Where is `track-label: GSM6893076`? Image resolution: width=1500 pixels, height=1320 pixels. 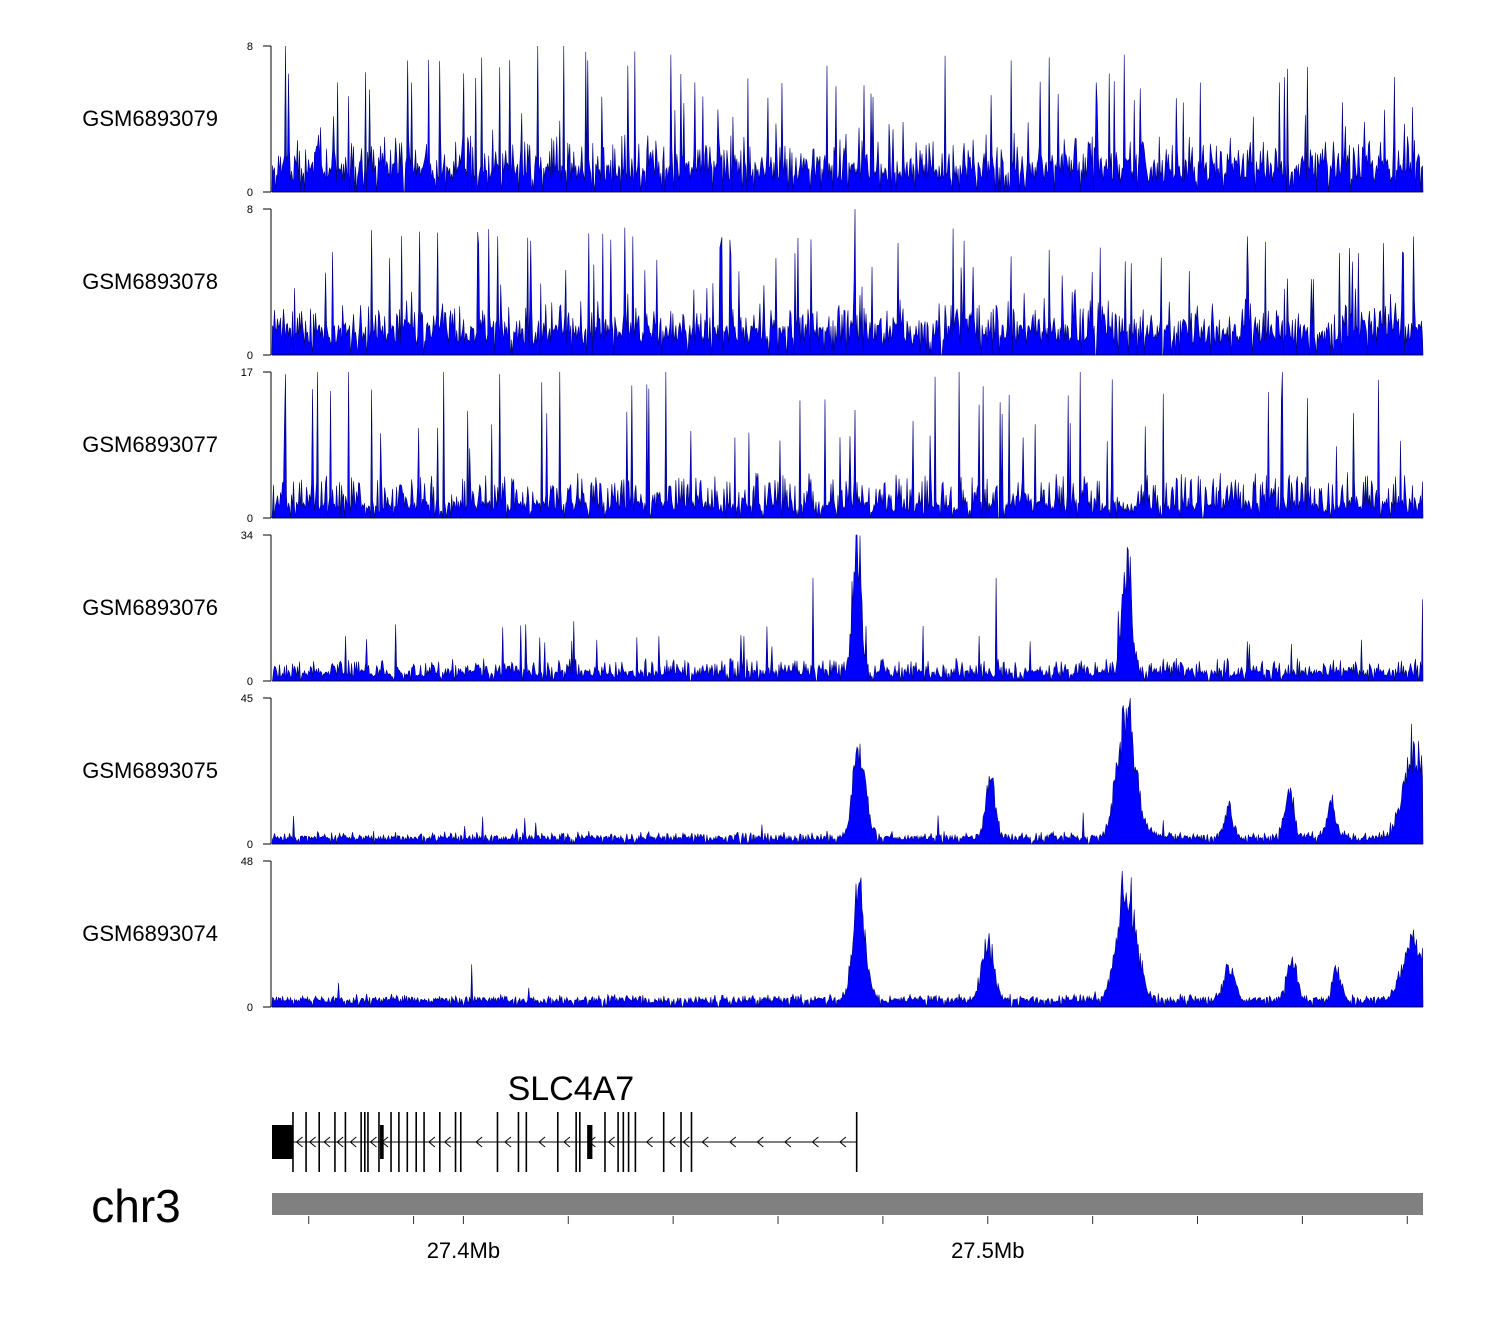 track-label: GSM6893076 is located at coordinates (150, 607).